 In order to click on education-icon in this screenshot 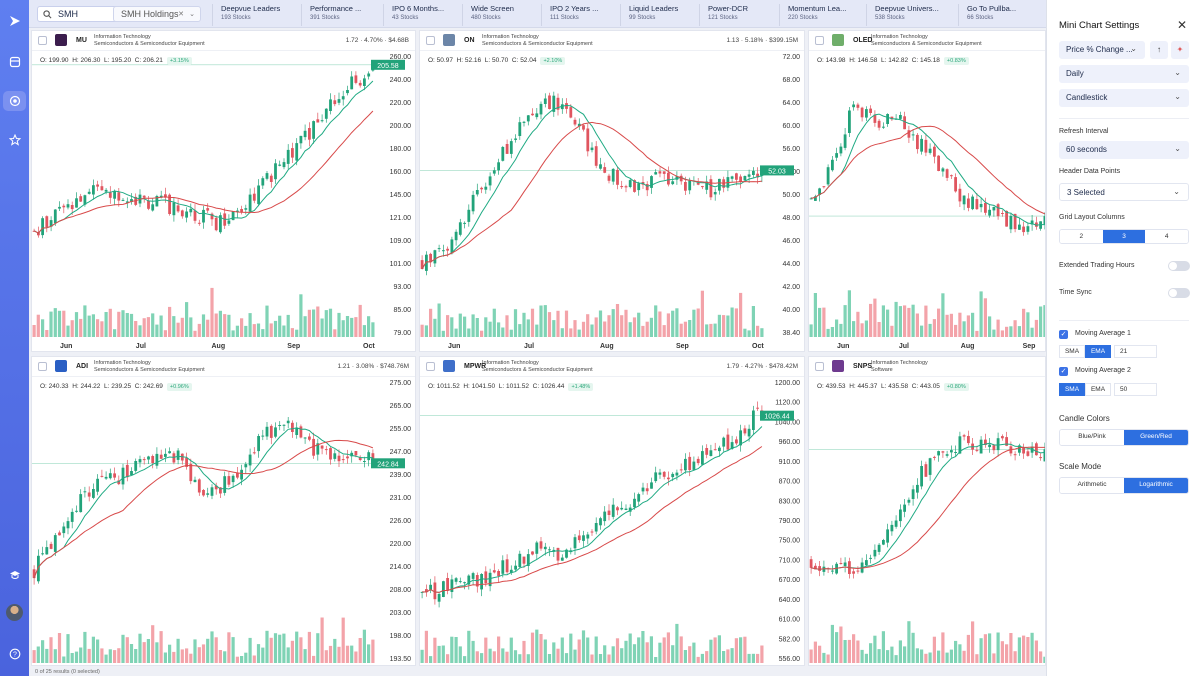, I will do `click(14, 574)`.